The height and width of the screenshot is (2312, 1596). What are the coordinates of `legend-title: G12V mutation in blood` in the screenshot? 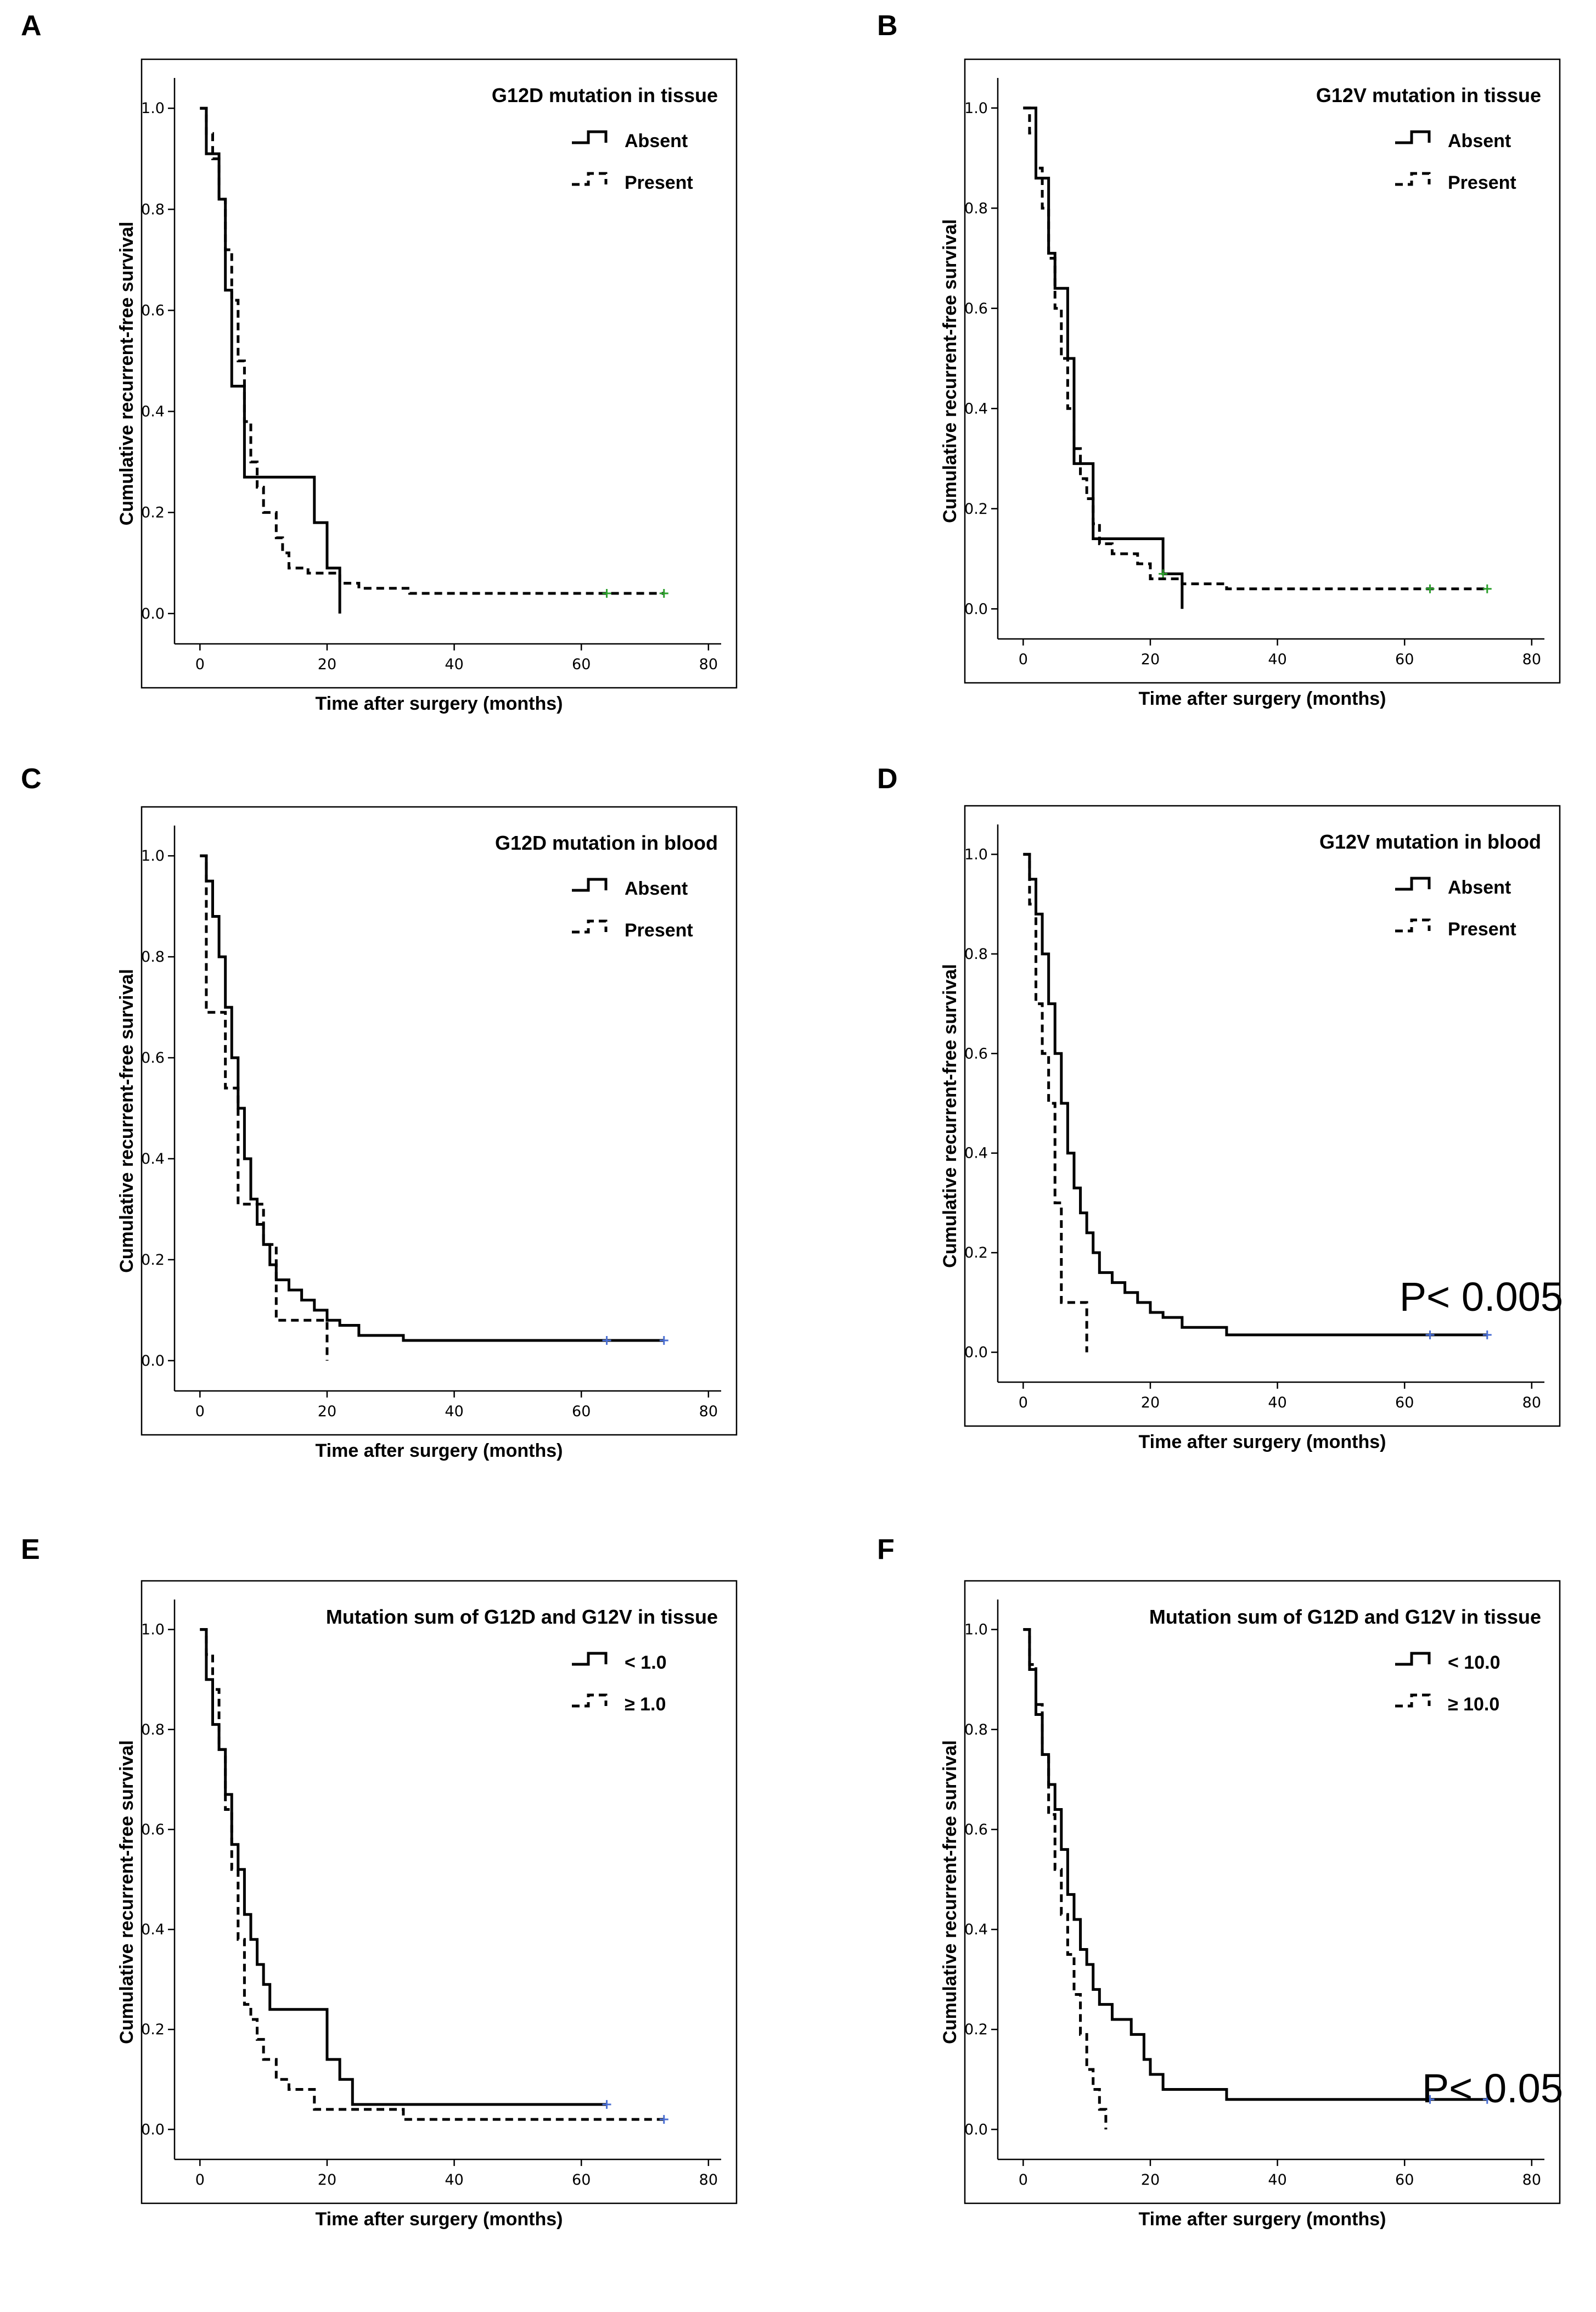 It's located at (1430, 841).